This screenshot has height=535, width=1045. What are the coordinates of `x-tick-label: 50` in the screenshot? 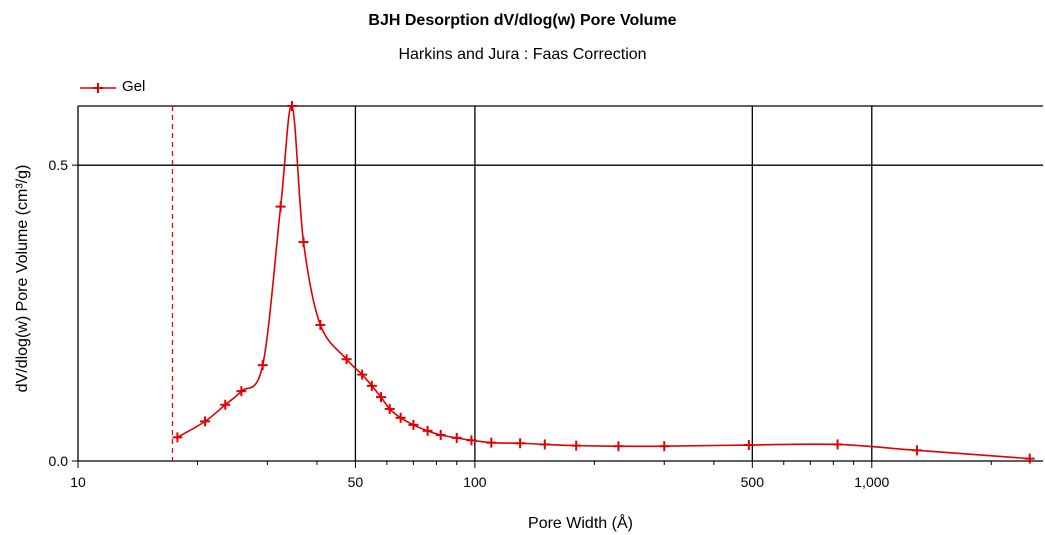 It's located at (356, 482).